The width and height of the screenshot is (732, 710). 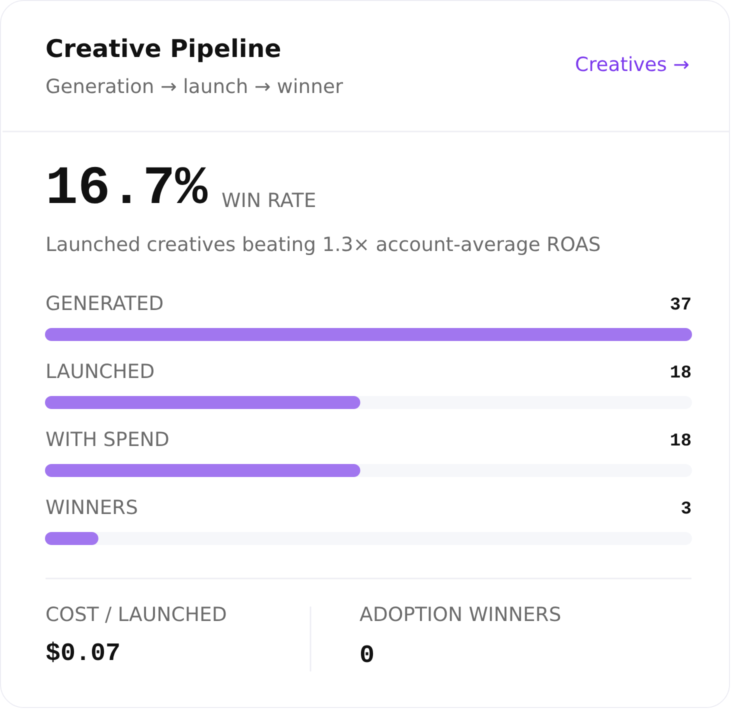 What do you see at coordinates (323, 244) in the screenshot?
I see `text: Launched creatives beating 1.3× account-average ROAS` at bounding box center [323, 244].